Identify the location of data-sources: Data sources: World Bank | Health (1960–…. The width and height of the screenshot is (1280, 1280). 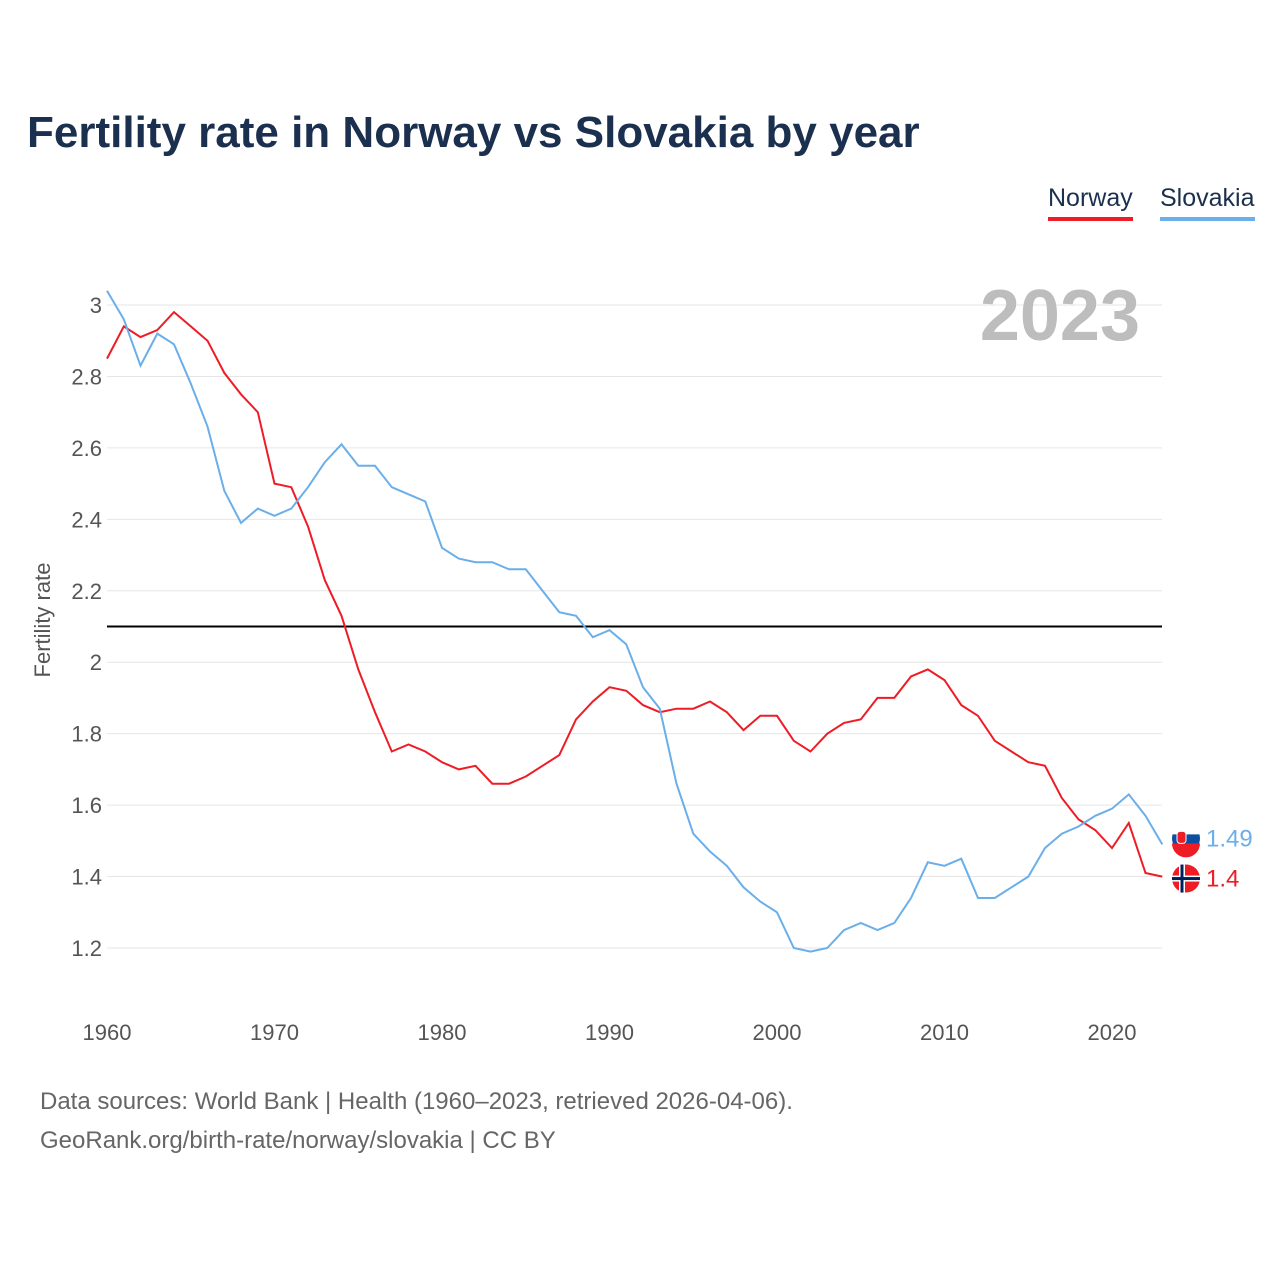
(416, 1101).